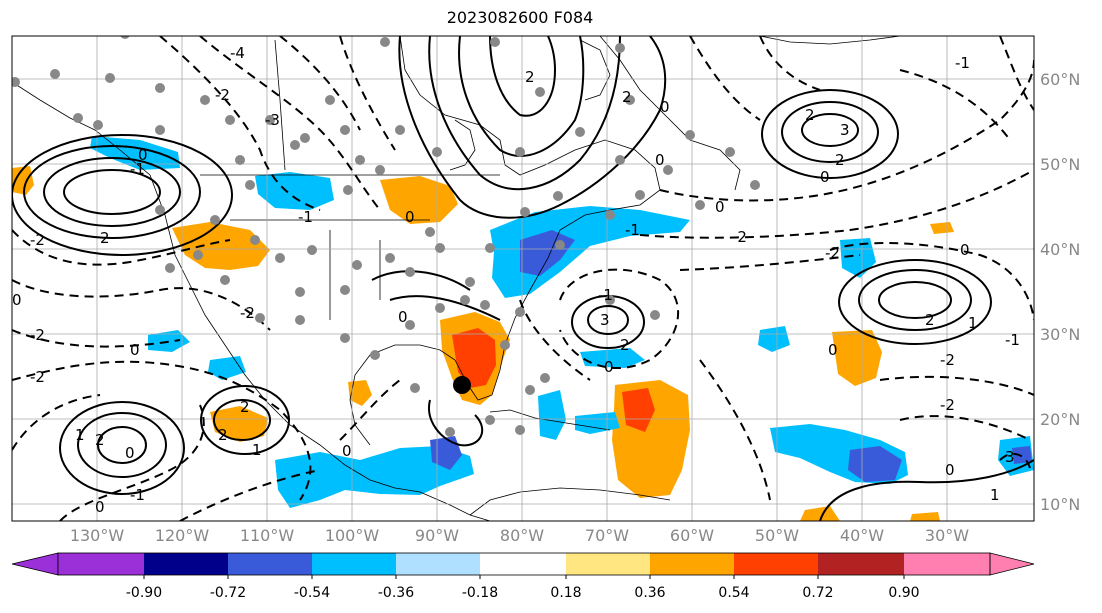 The width and height of the screenshot is (1102, 613). What do you see at coordinates (1060, 249) in the screenshot?
I see `lat-tick-label: 40°N` at bounding box center [1060, 249].